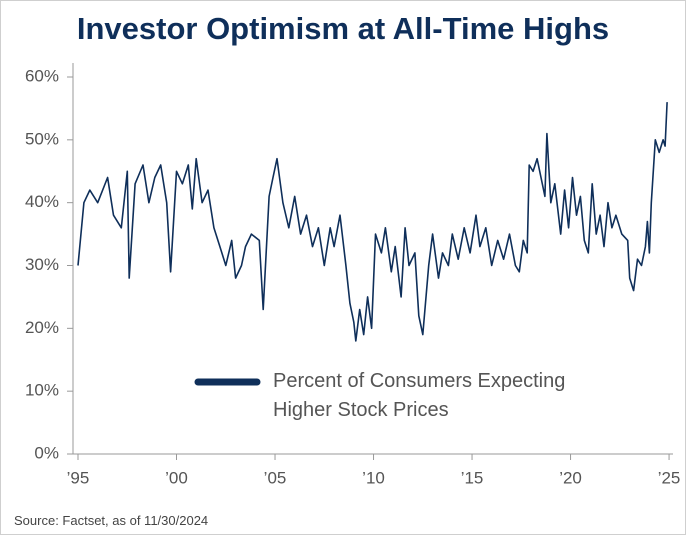  I want to click on x-tick-label: ’25, so click(669, 477).